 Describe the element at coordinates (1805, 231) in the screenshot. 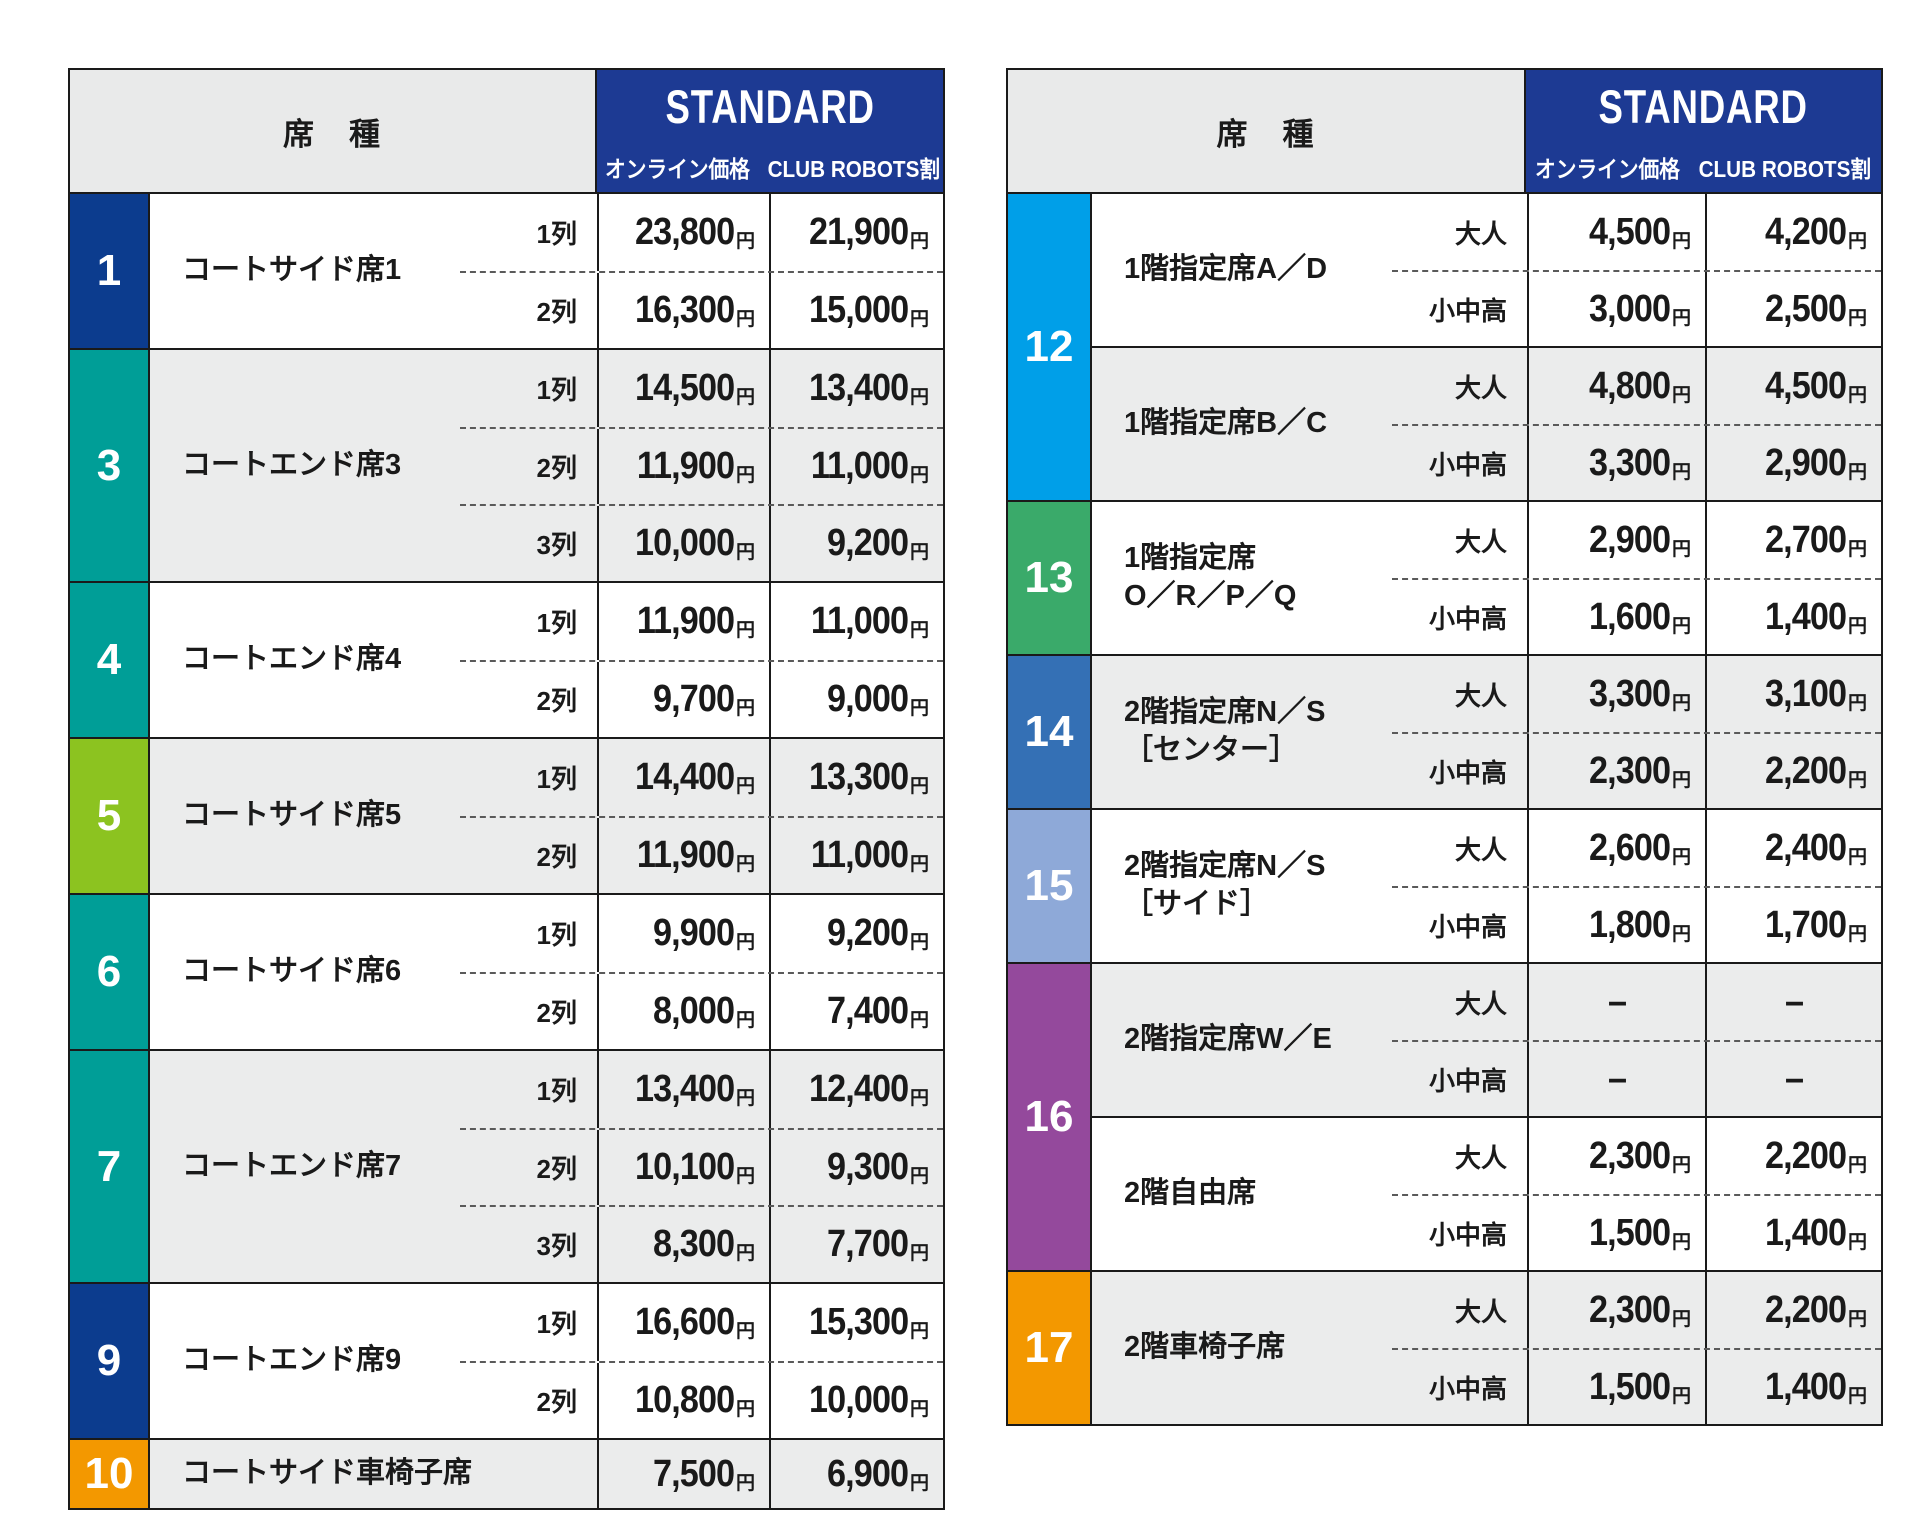

I see `price-value: 4,200` at that location.